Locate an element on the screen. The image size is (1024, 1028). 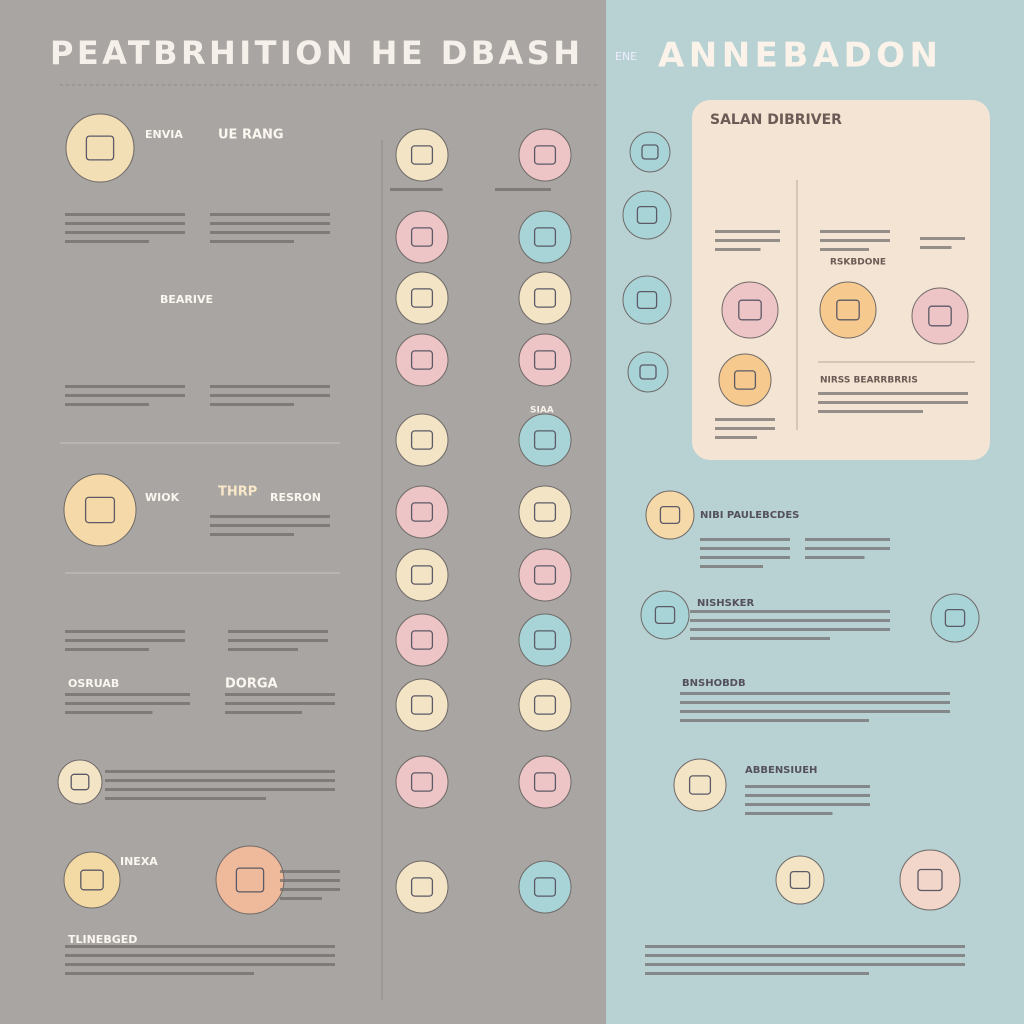
label: BNSHOBDB is located at coordinates (714, 683).